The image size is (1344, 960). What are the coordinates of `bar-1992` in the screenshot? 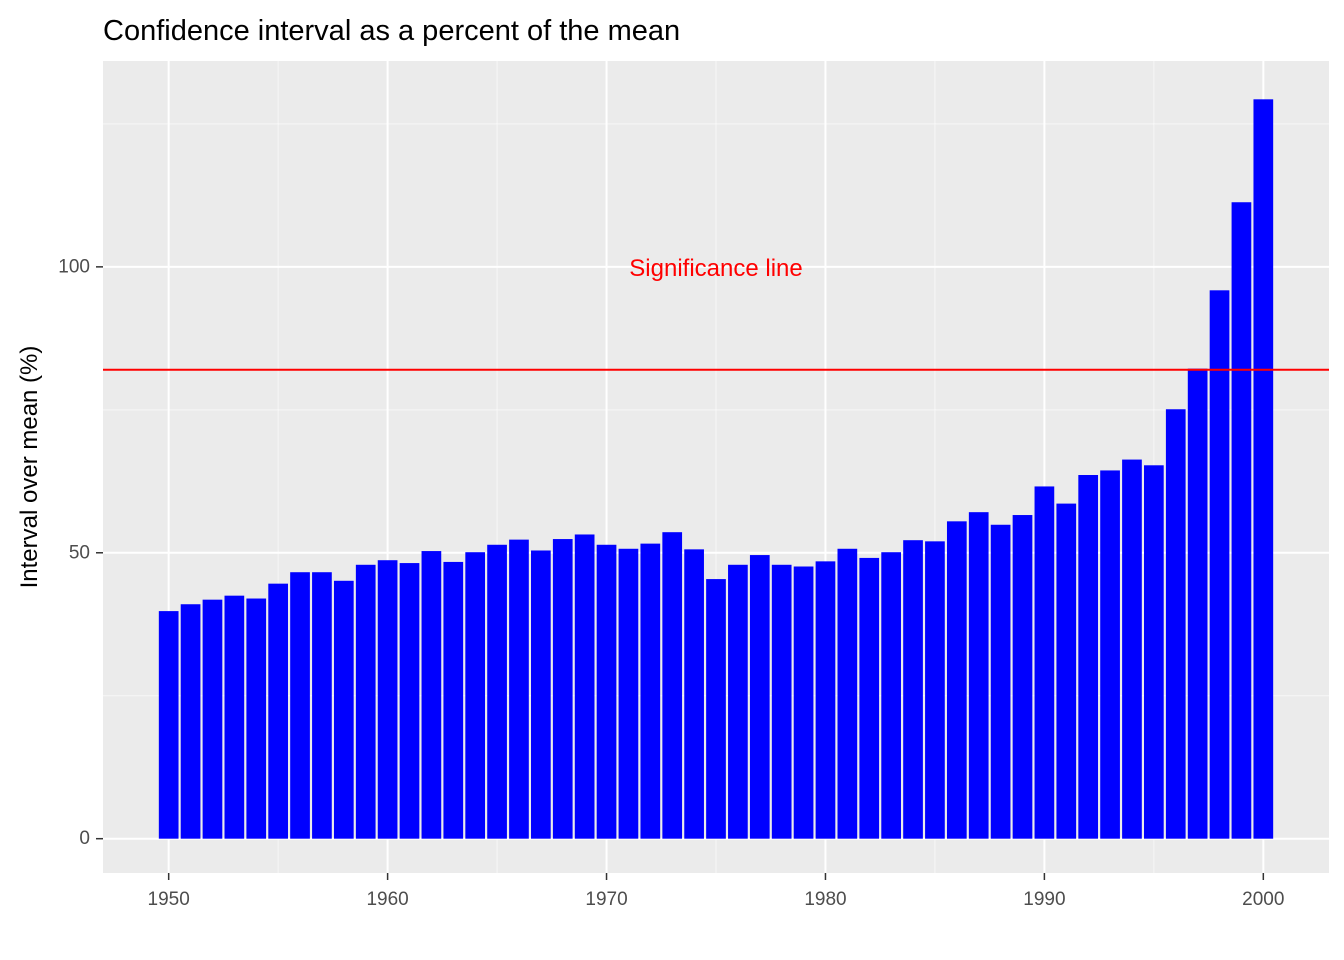 It's located at (1088, 657).